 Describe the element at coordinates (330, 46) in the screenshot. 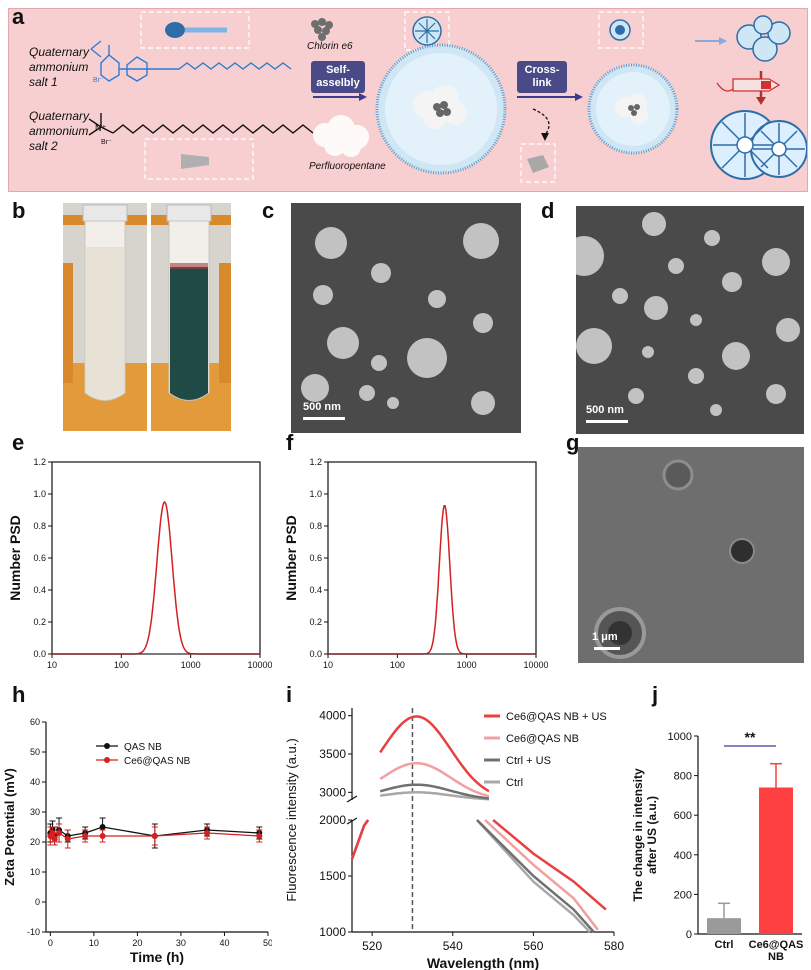

I see `chlorin-label: Chlorin e6` at that location.